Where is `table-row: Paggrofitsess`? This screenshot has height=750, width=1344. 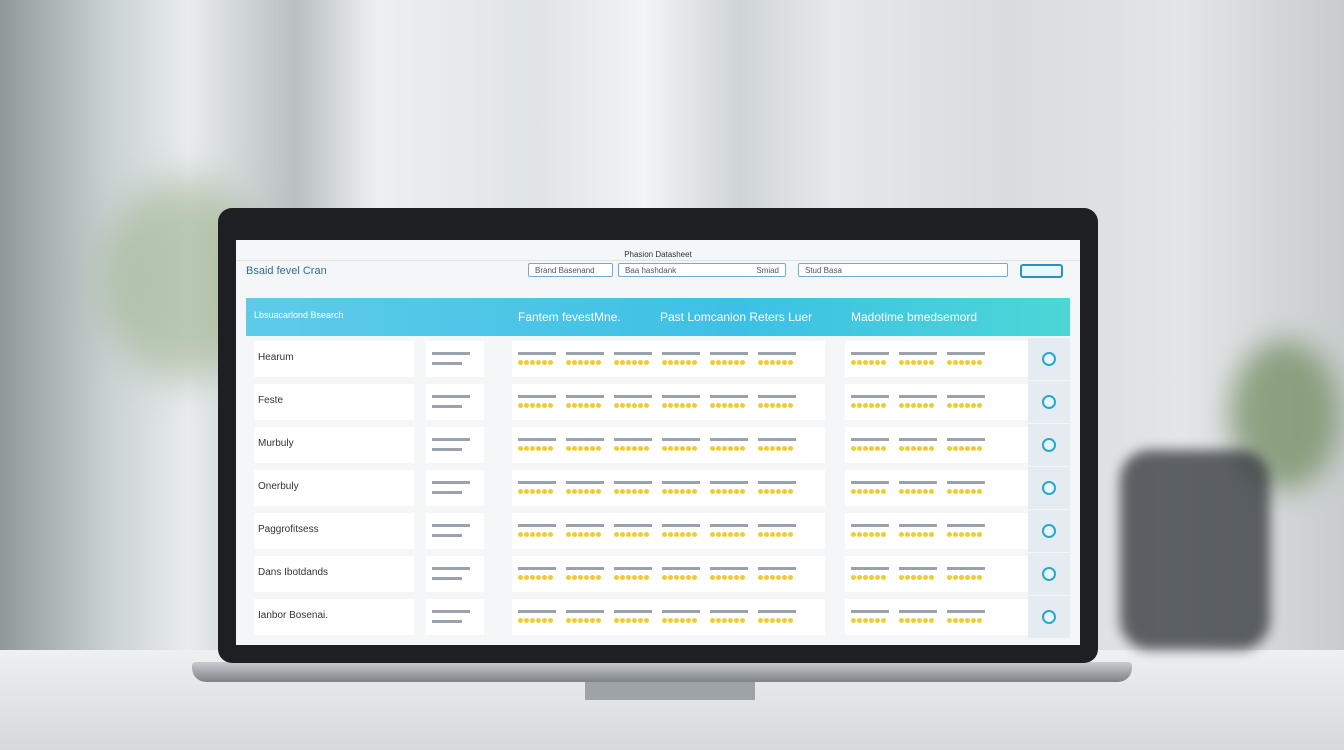 table-row: Paggrofitsess is located at coordinates (658, 531).